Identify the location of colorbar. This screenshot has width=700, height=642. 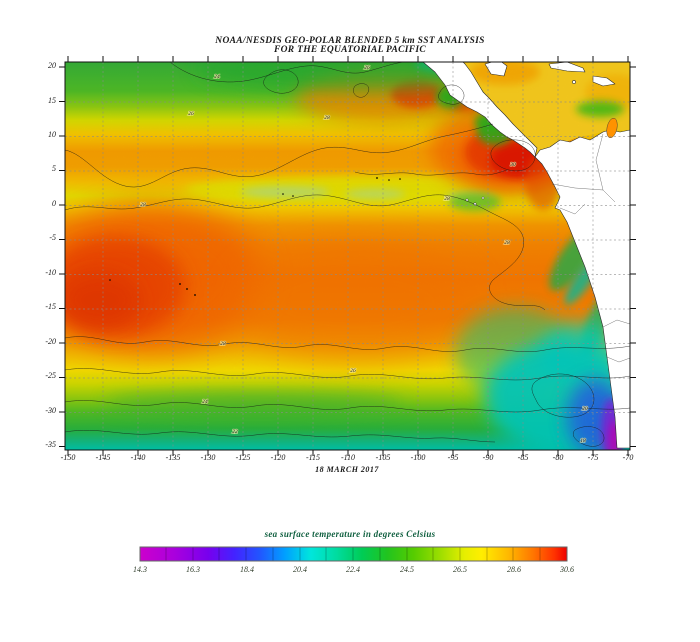
(353, 554).